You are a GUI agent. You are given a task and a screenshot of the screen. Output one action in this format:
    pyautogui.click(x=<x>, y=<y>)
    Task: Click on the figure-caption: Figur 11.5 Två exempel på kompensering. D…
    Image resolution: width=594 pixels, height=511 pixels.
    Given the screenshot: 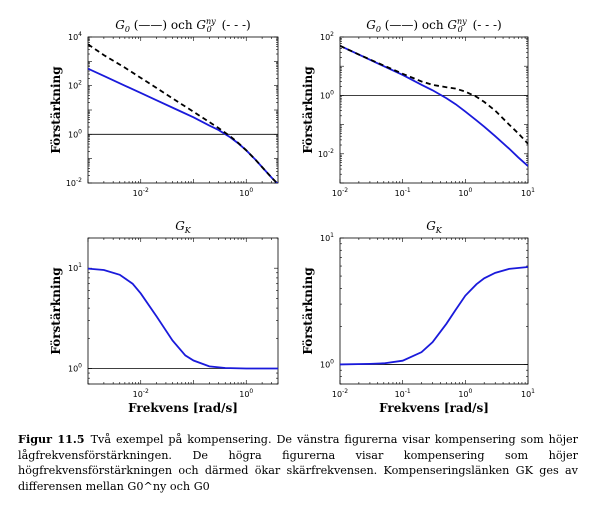 What is the action you would take?
    pyautogui.click(x=298, y=463)
    